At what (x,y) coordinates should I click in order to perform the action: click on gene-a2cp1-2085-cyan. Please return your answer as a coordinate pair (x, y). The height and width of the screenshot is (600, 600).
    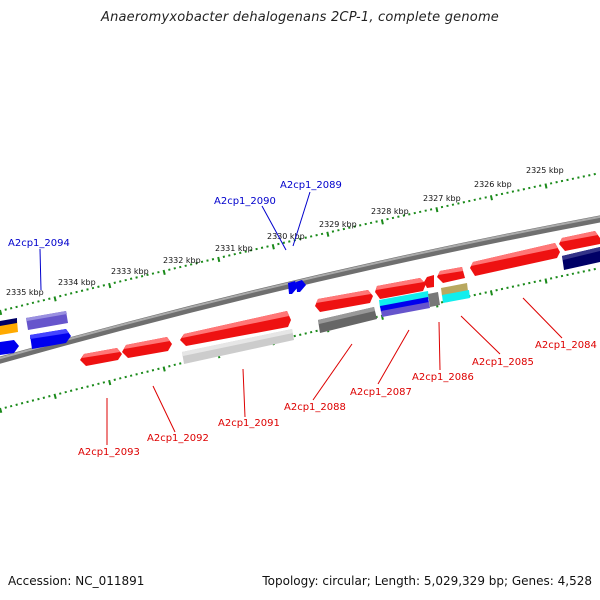
    Looking at the image, I should click on (456, 296).